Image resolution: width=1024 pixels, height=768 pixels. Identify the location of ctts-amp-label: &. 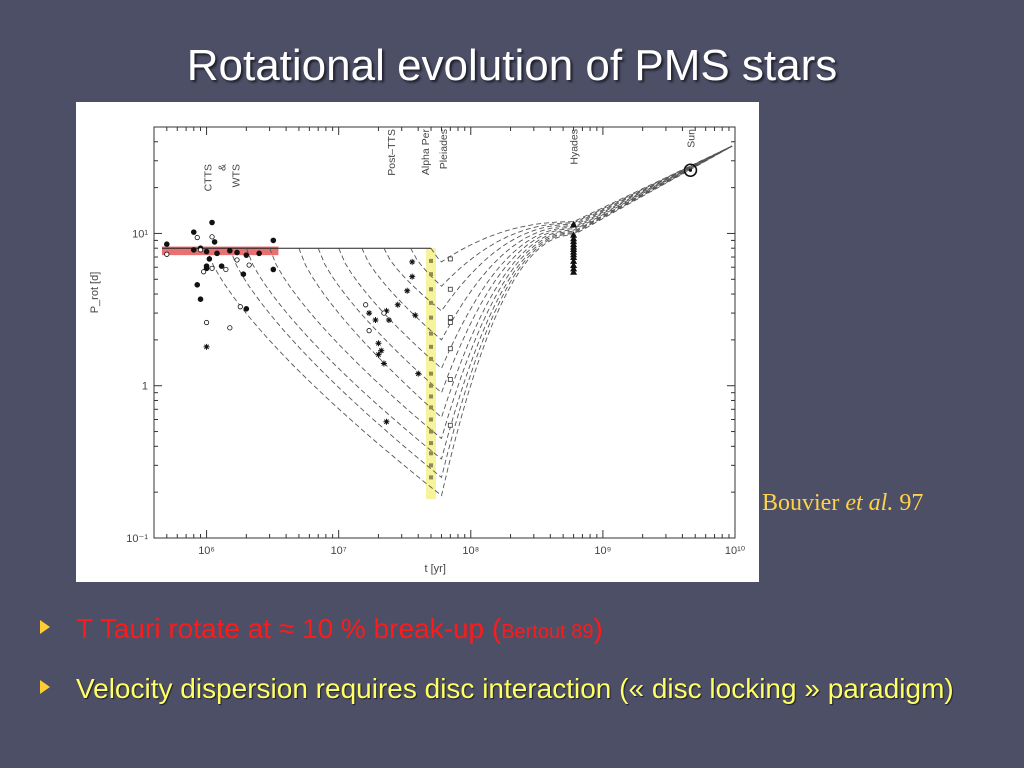
(222, 167).